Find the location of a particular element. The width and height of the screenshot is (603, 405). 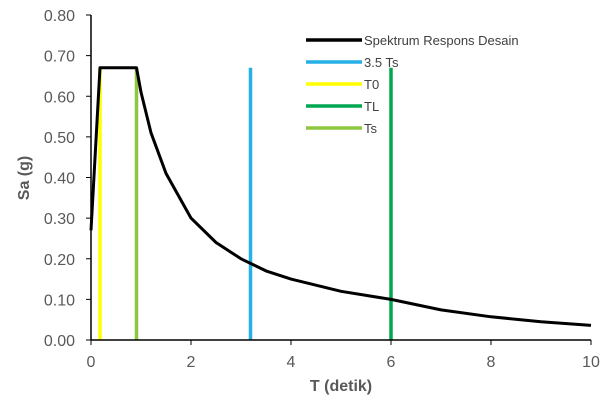

legend-label-ts: Ts is located at coordinates (371, 128).